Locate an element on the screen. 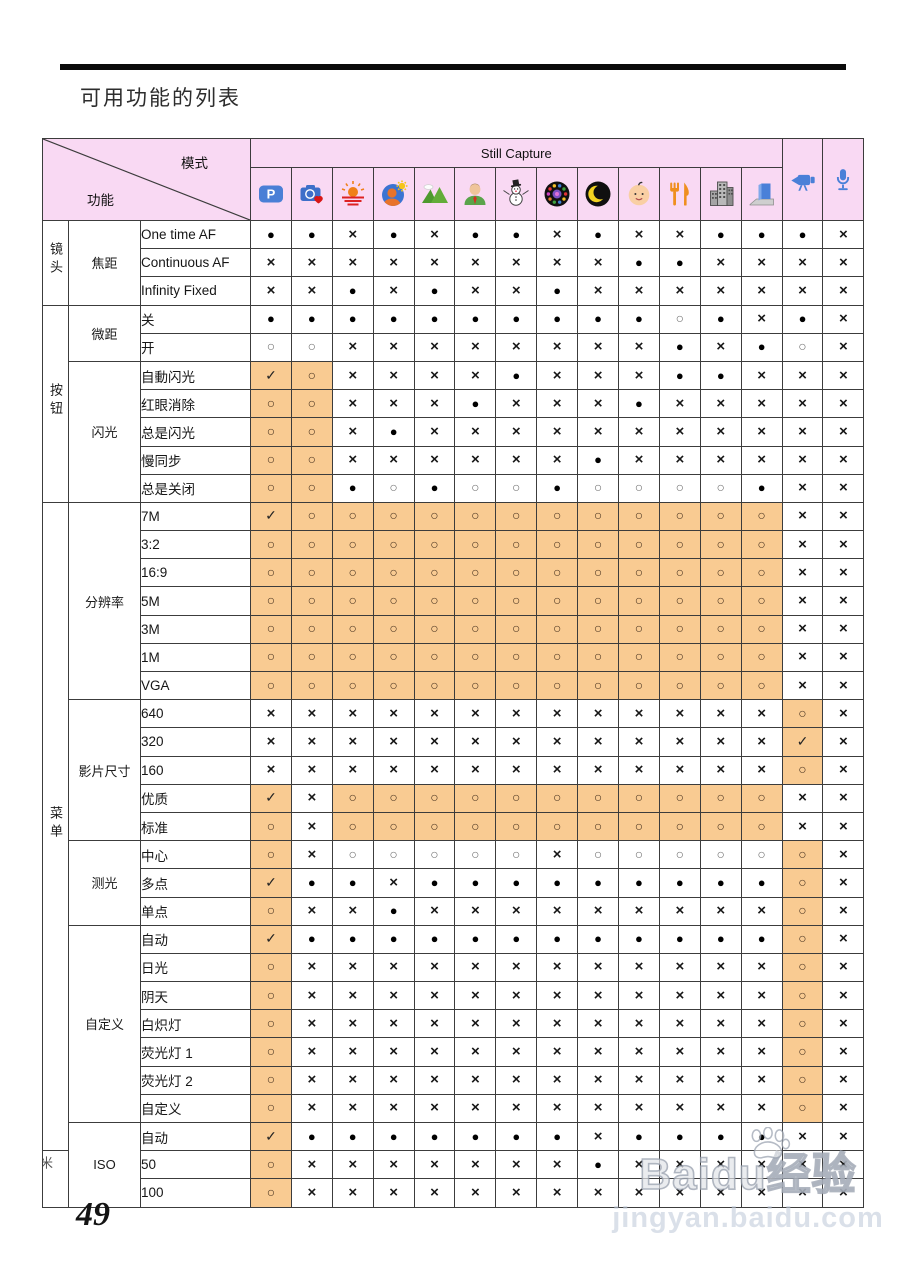 The image size is (904, 1280). function-label: 自定义 is located at coordinates (195, 1108).